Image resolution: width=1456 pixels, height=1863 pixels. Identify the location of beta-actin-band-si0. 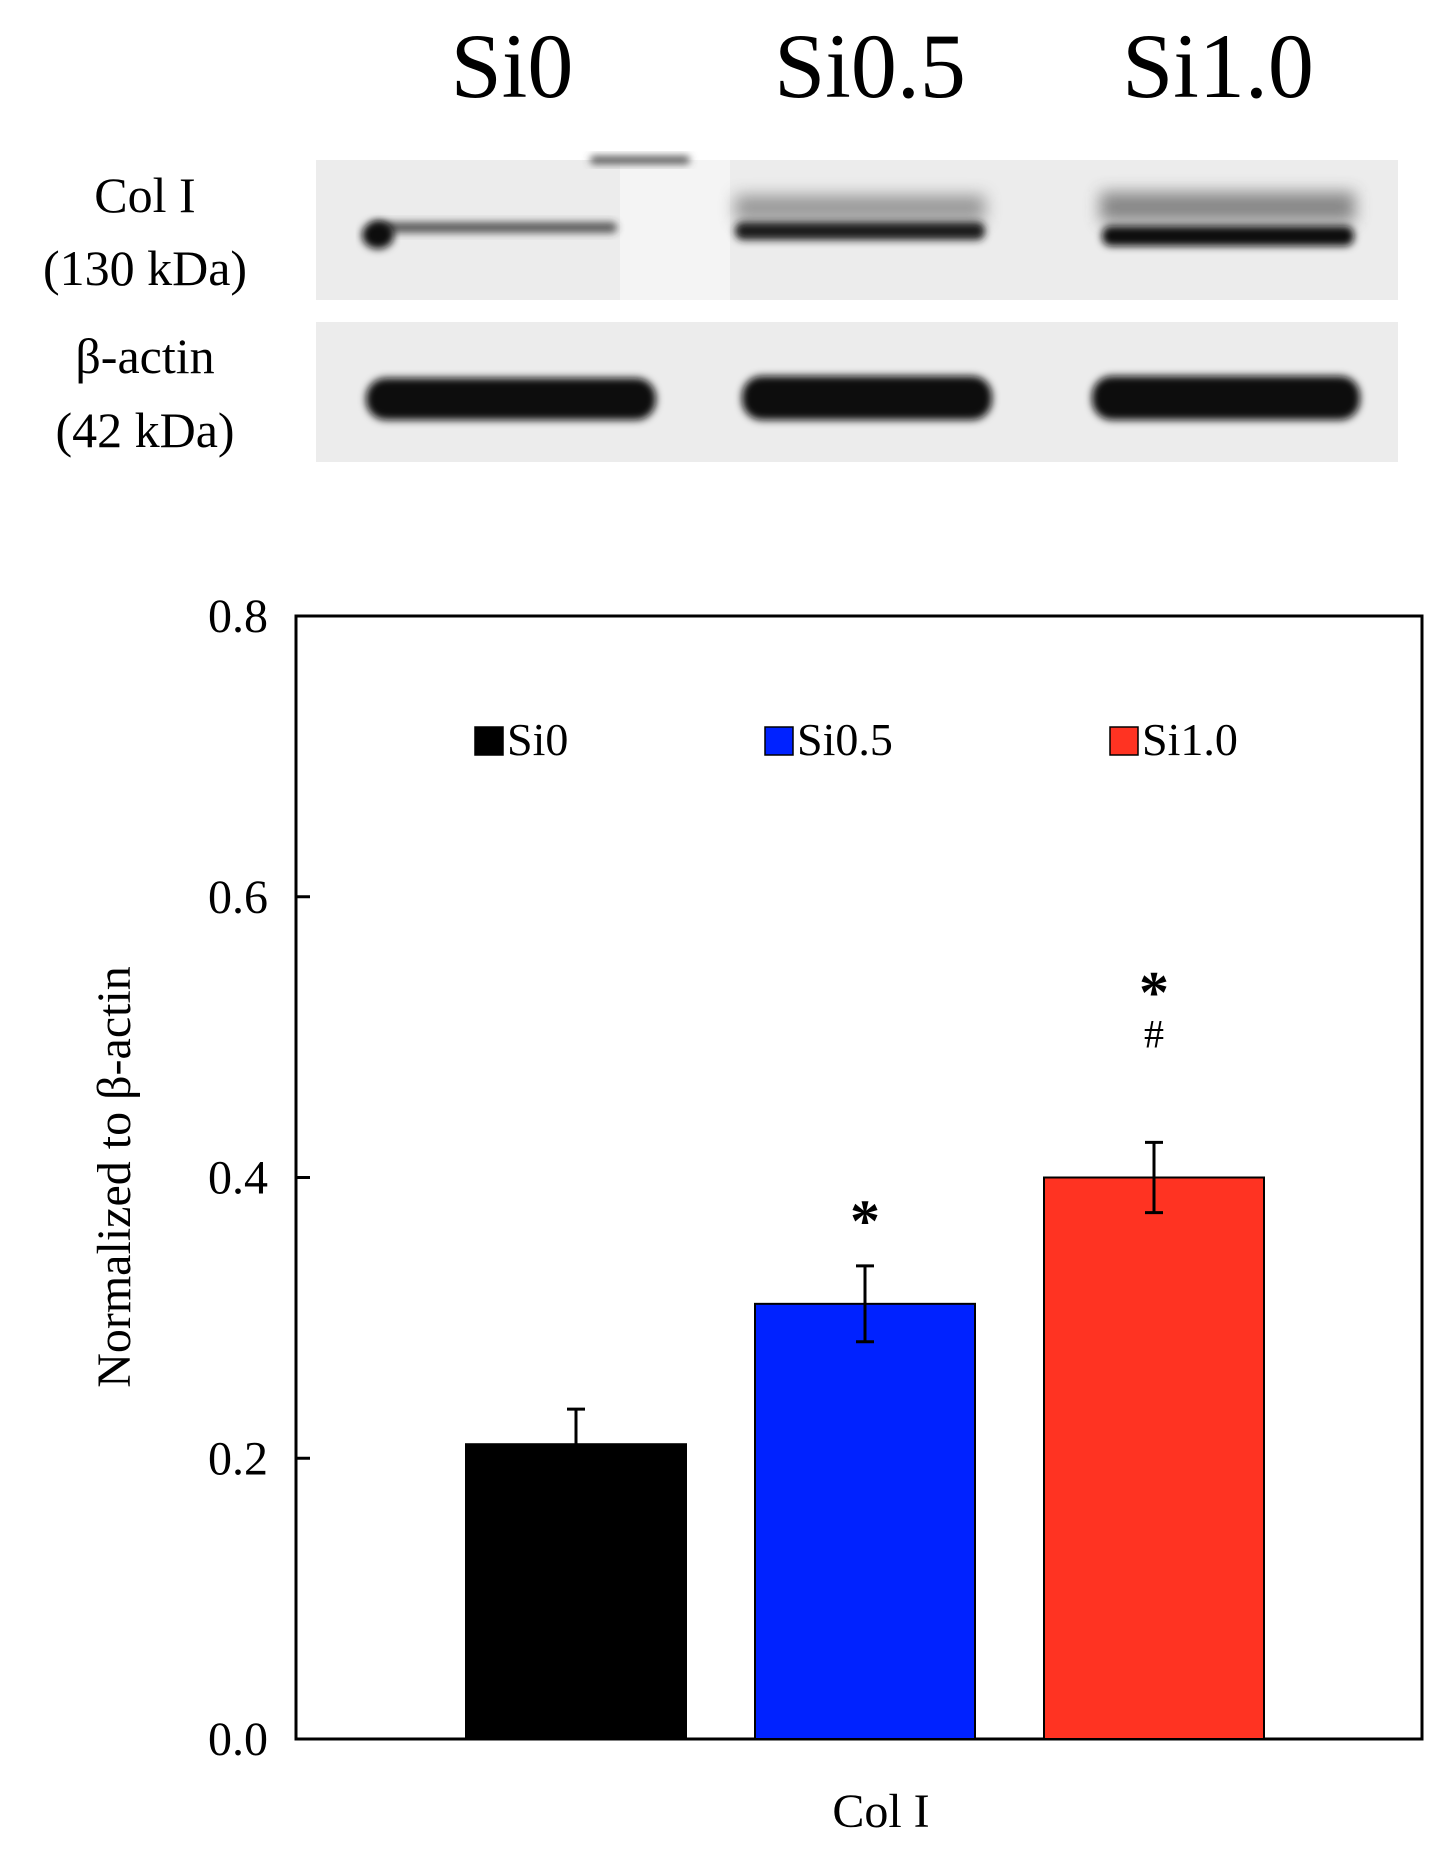
(511, 399).